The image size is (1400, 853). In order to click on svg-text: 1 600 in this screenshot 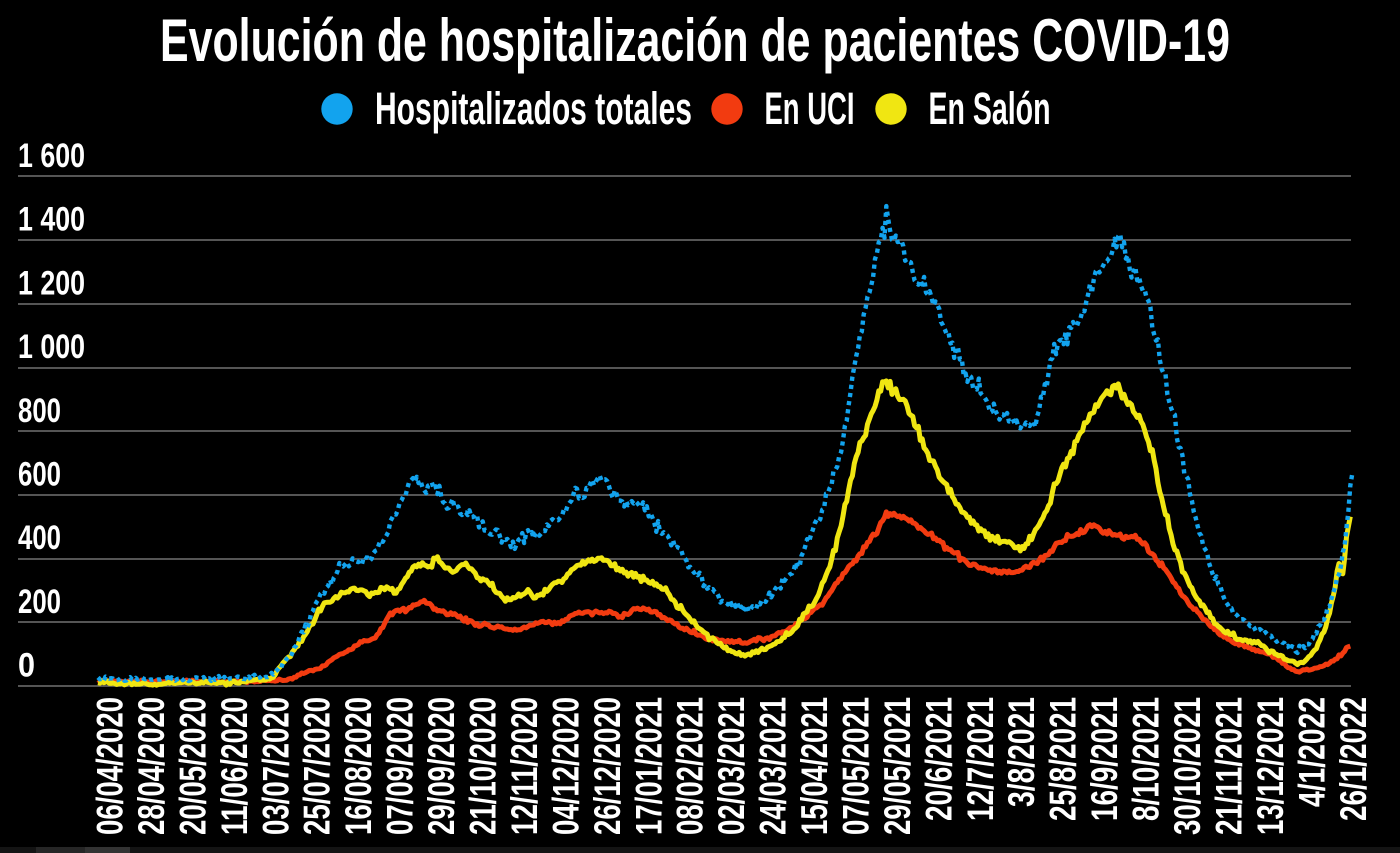, I will do `click(51, 156)`.